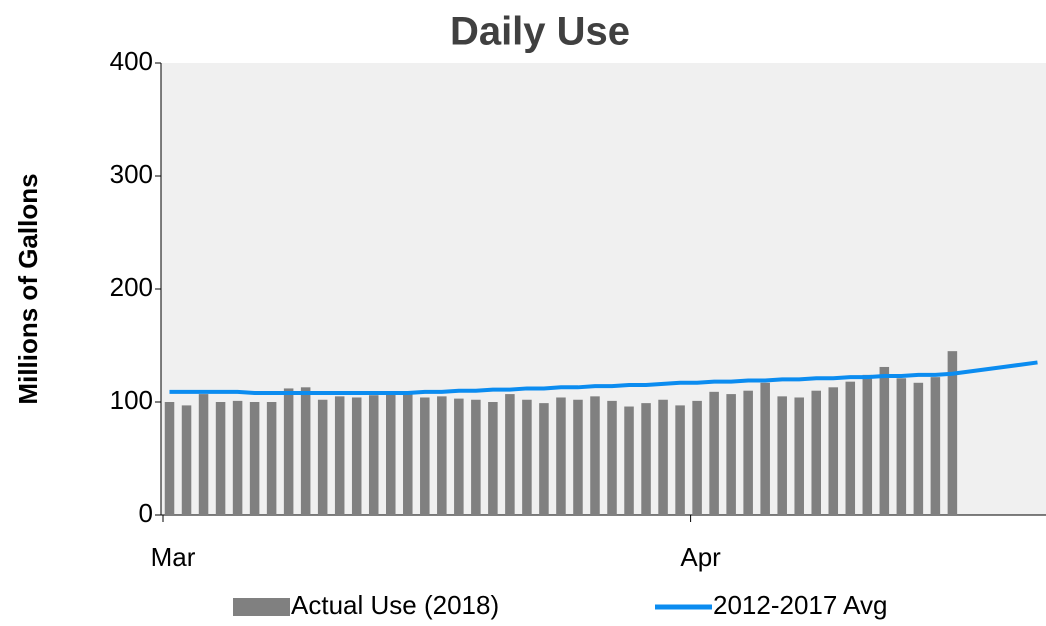 Image resolution: width=1046 pixels, height=626 pixels. Describe the element at coordinates (700, 557) in the screenshot. I see `x-tick-label: Apr` at that location.